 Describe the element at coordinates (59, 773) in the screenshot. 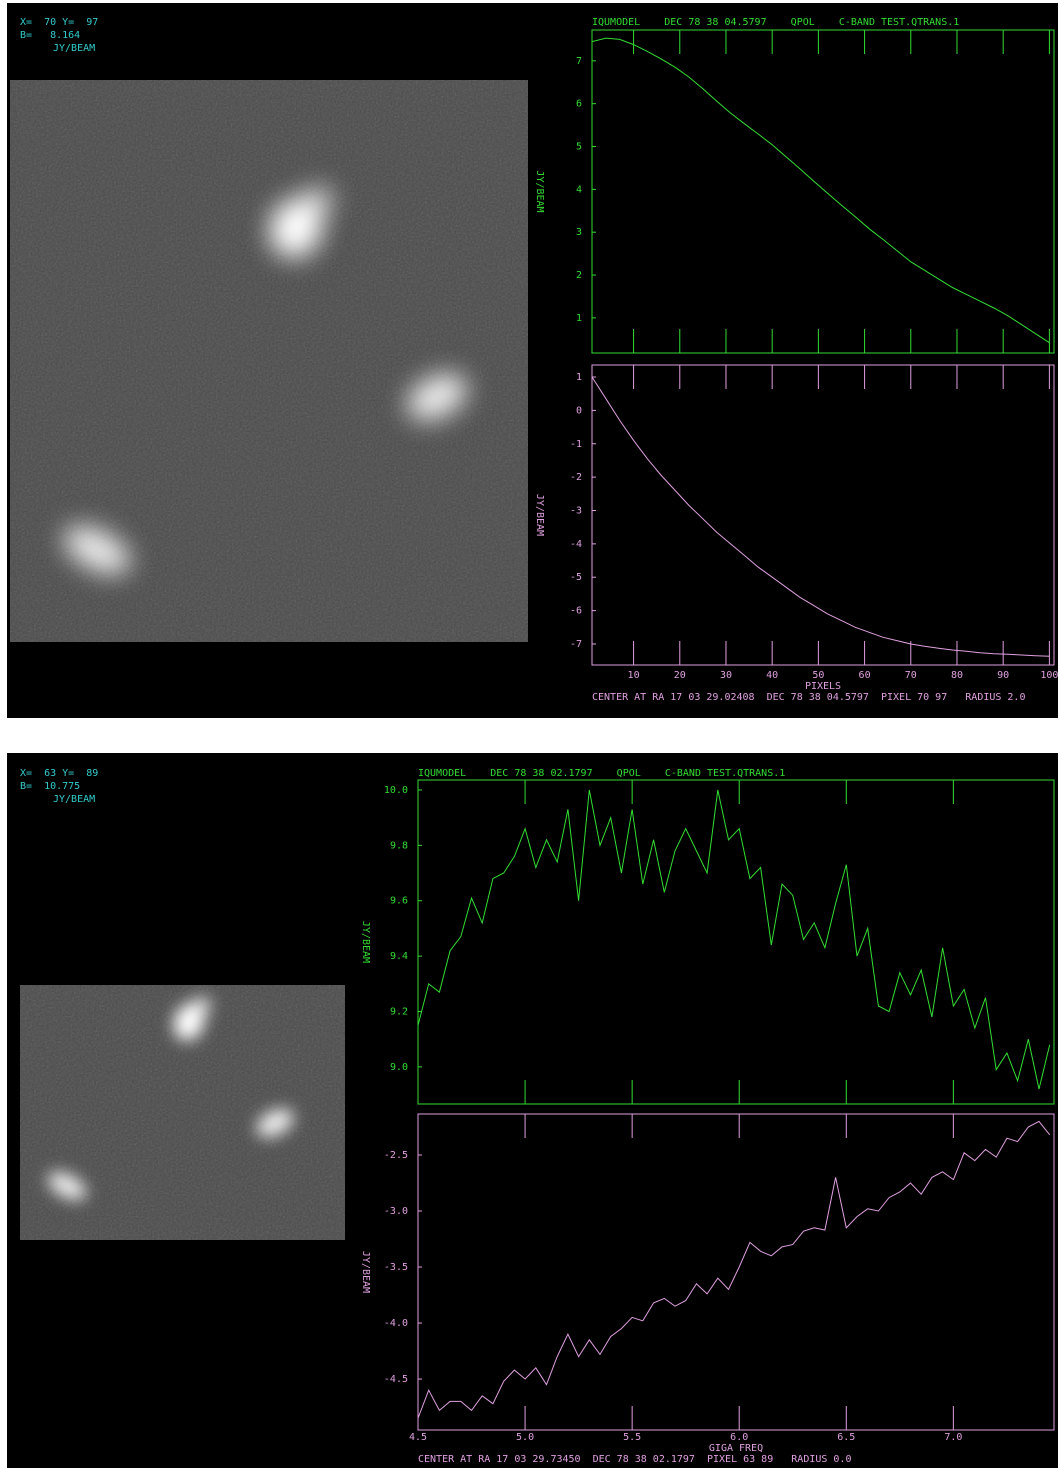

I see `cursor-info: X= 63 Y= 89` at that location.